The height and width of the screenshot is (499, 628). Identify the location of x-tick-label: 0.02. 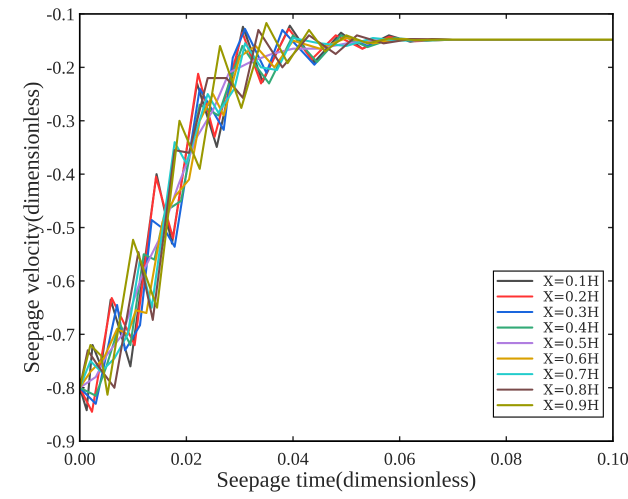
(186, 459).